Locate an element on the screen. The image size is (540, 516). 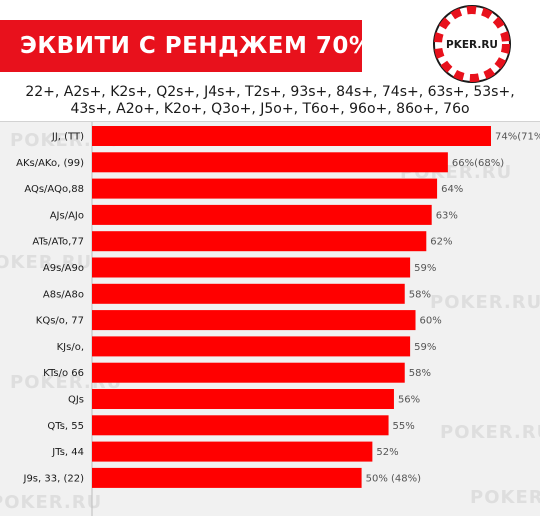
chart-title: ЭКВИТИ С РЕНДЖЕМ 70% is located at coordinates (196, 46).